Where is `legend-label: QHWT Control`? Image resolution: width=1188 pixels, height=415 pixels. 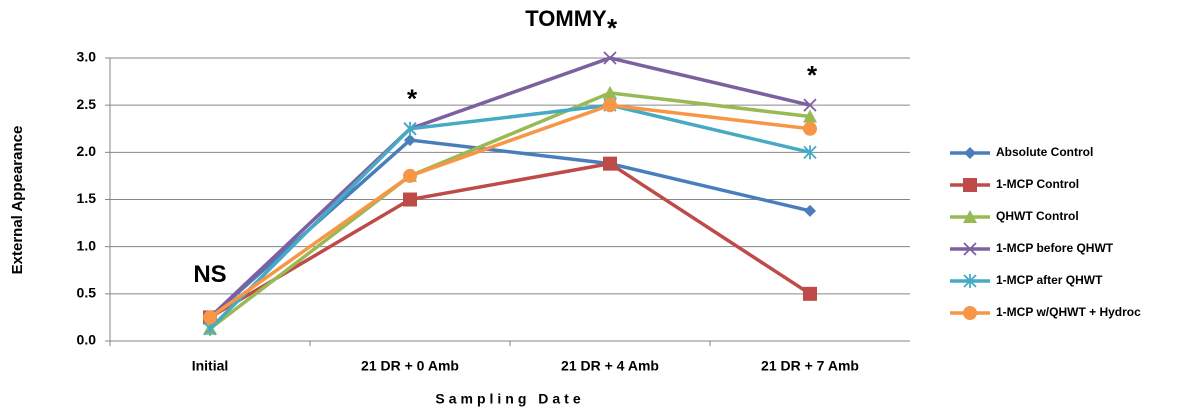 legend-label: QHWT Control is located at coordinates (1037, 216).